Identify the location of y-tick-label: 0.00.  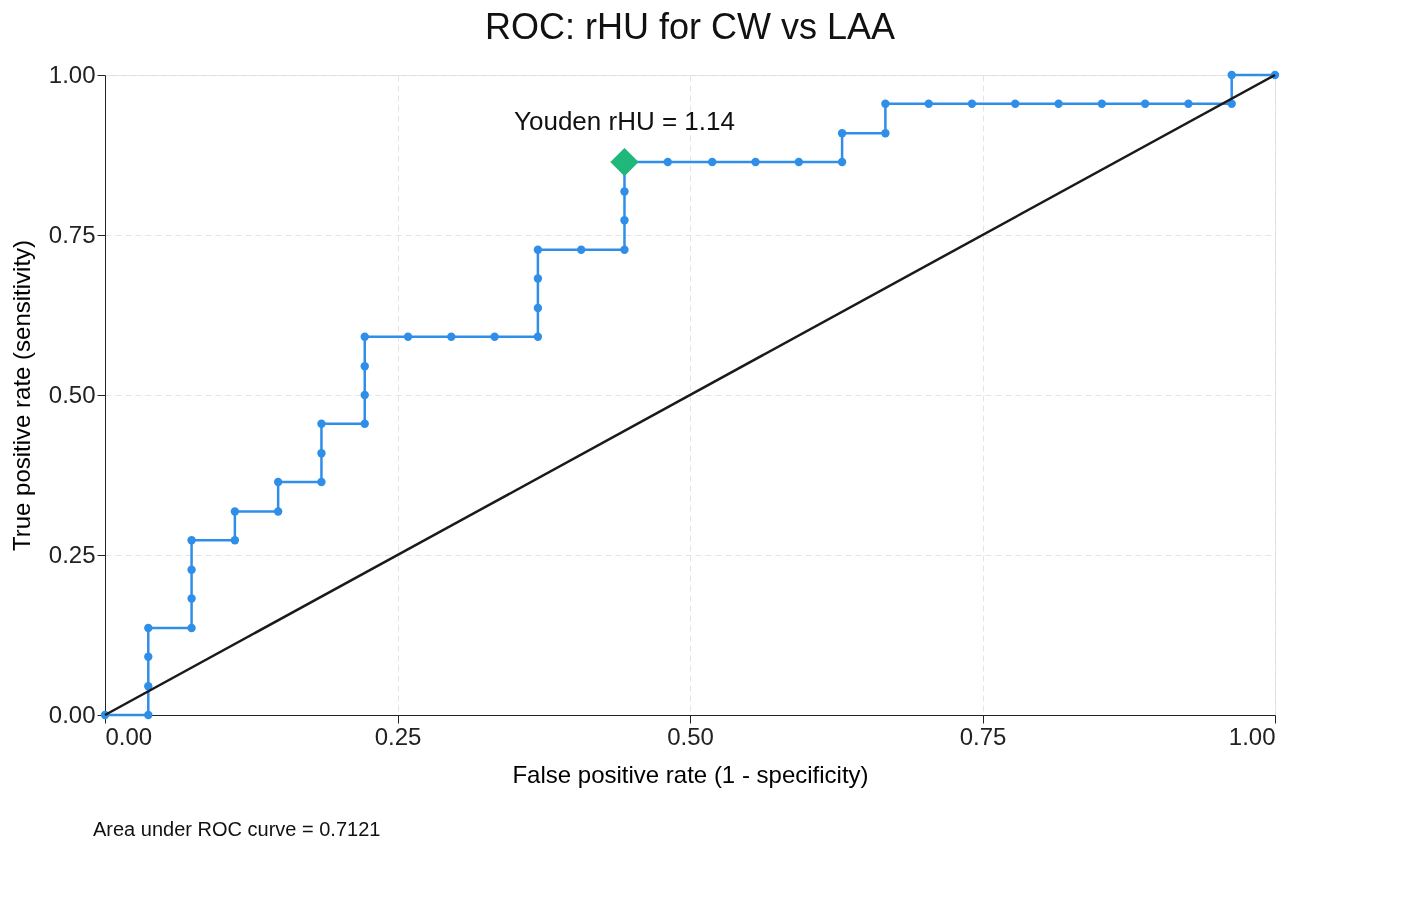
(72, 714).